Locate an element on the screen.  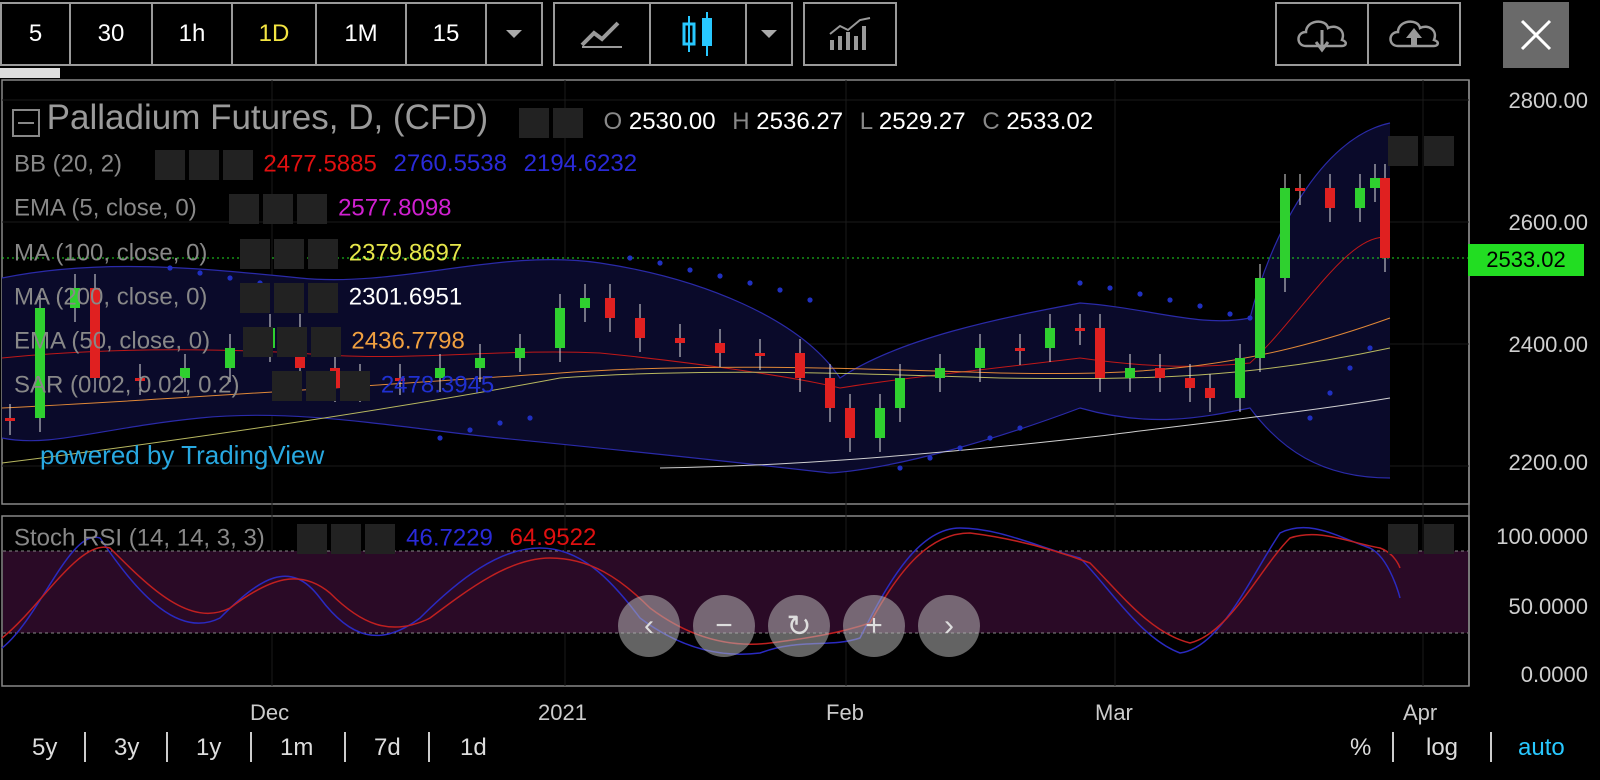
chevron-right-icon: › is located at coordinates (949, 626).